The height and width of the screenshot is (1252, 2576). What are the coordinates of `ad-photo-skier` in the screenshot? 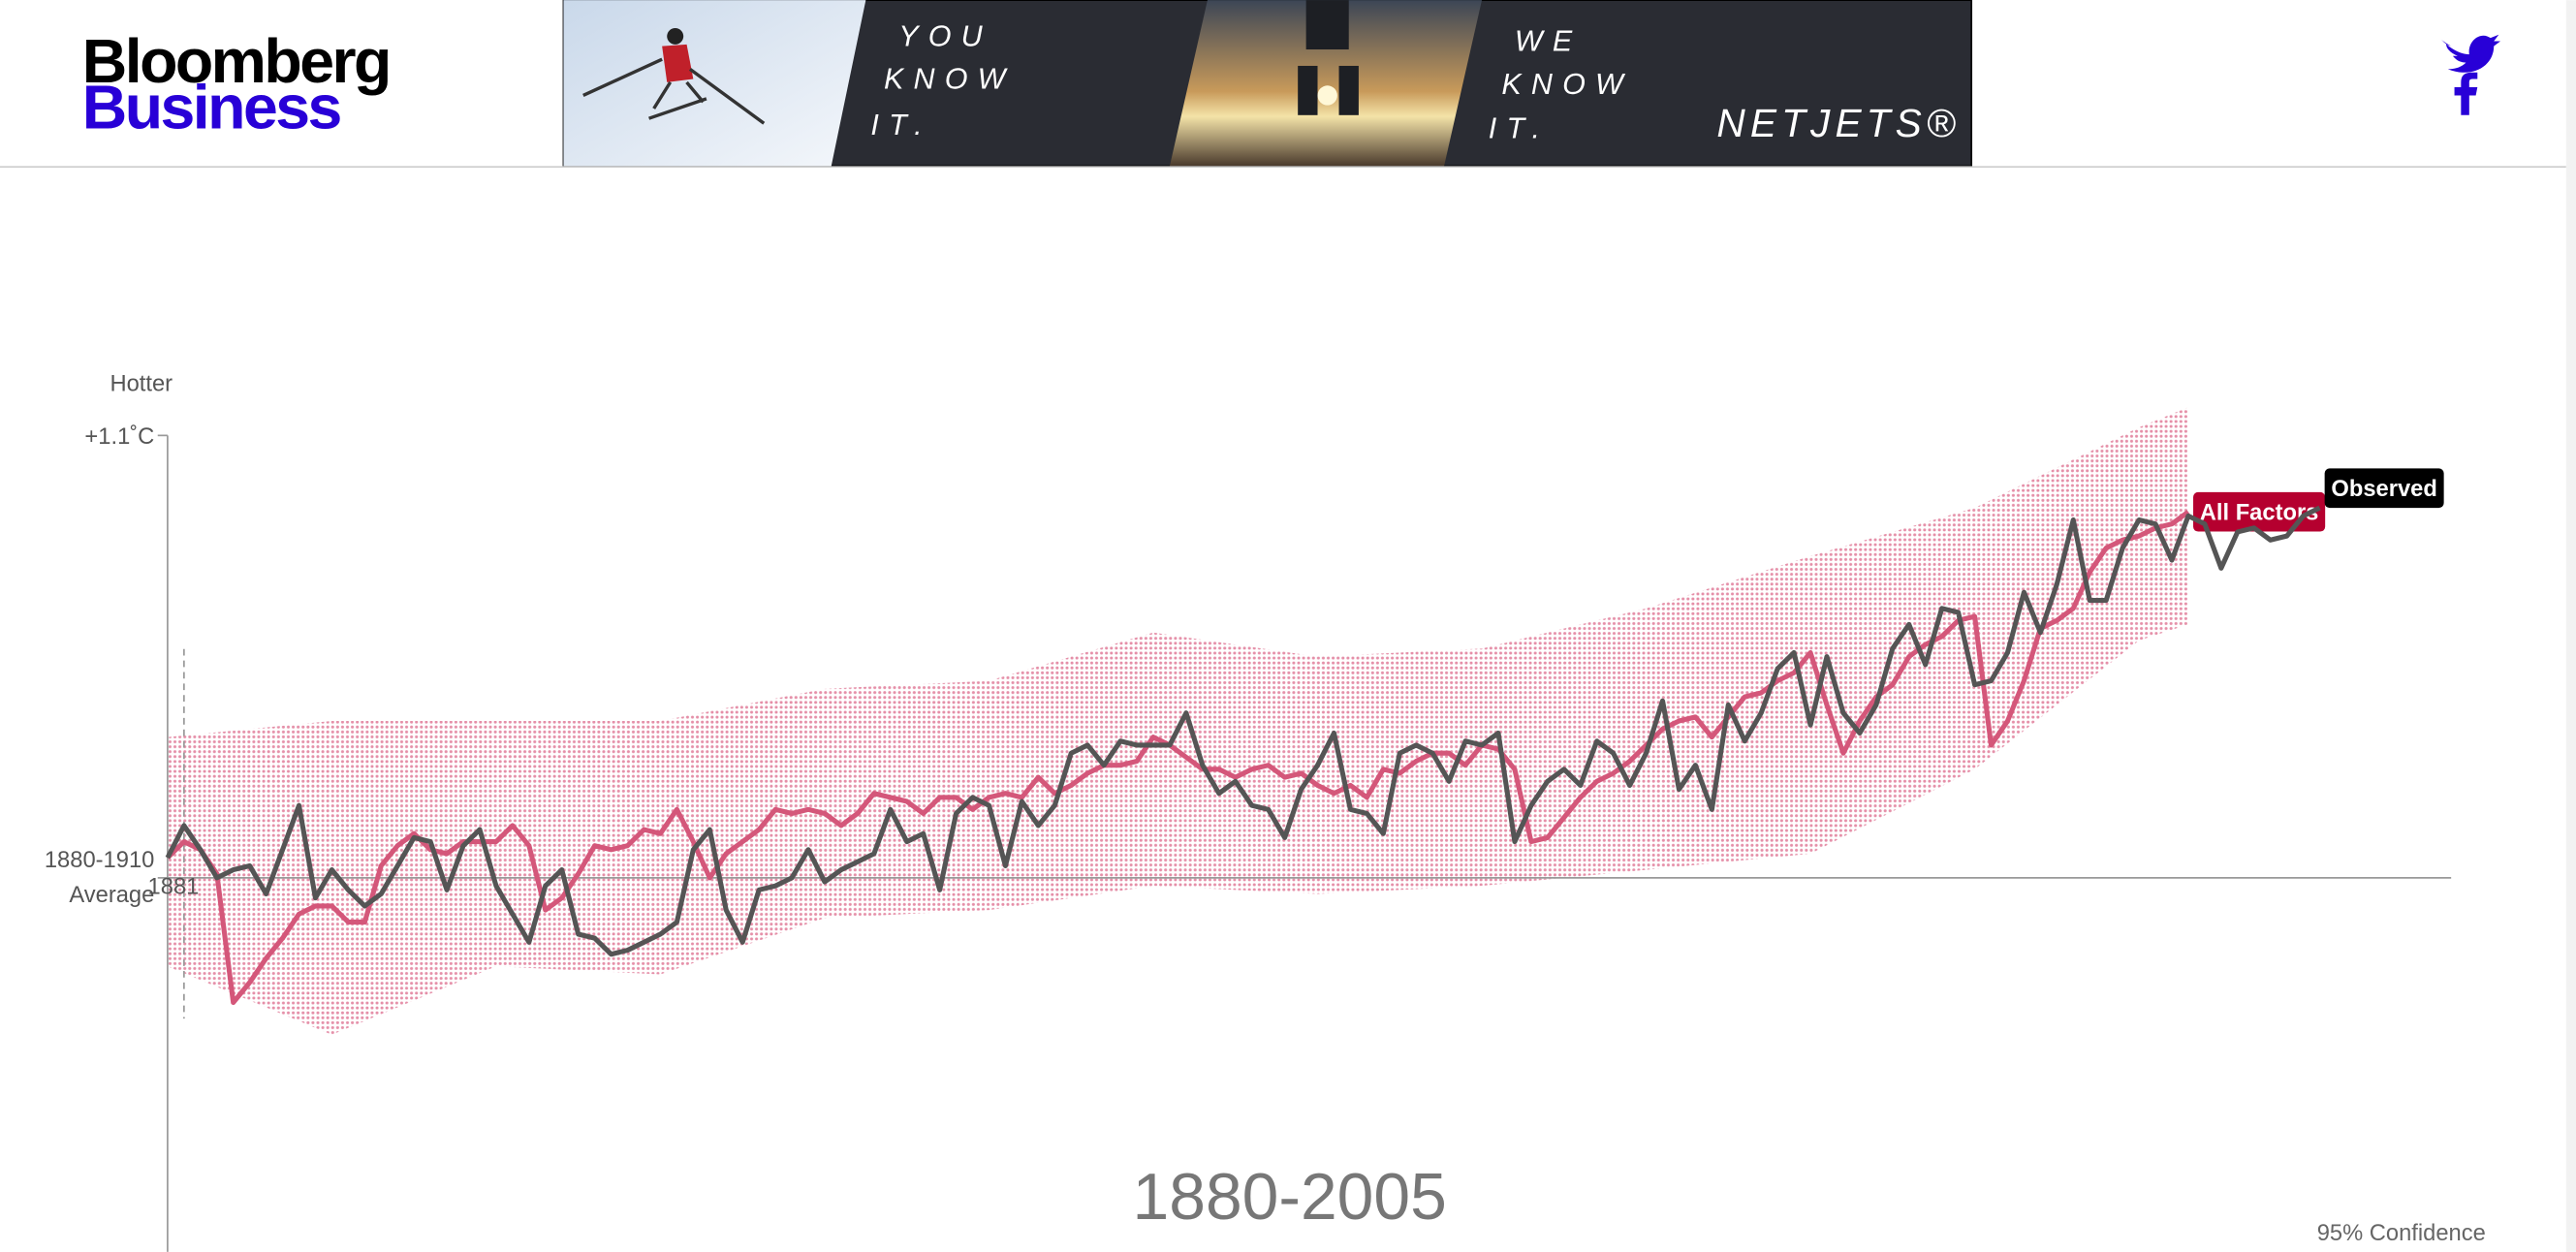 It's located at (714, 83).